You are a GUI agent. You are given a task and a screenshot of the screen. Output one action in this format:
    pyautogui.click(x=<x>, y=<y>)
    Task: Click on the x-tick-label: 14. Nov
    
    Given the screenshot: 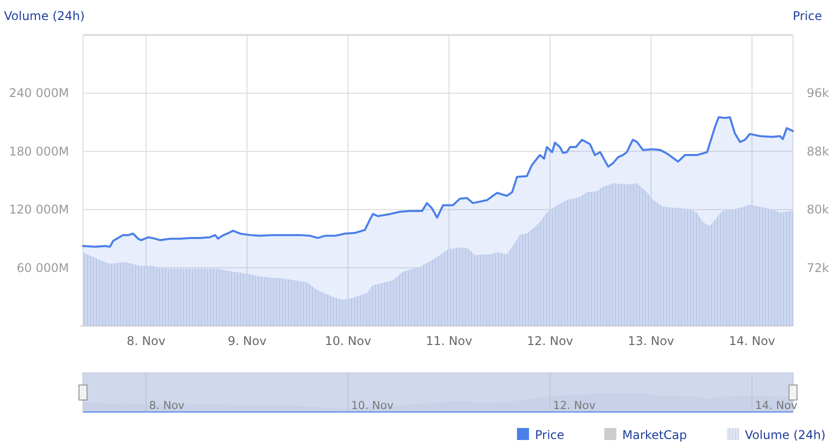 What is the action you would take?
    pyautogui.click(x=752, y=341)
    